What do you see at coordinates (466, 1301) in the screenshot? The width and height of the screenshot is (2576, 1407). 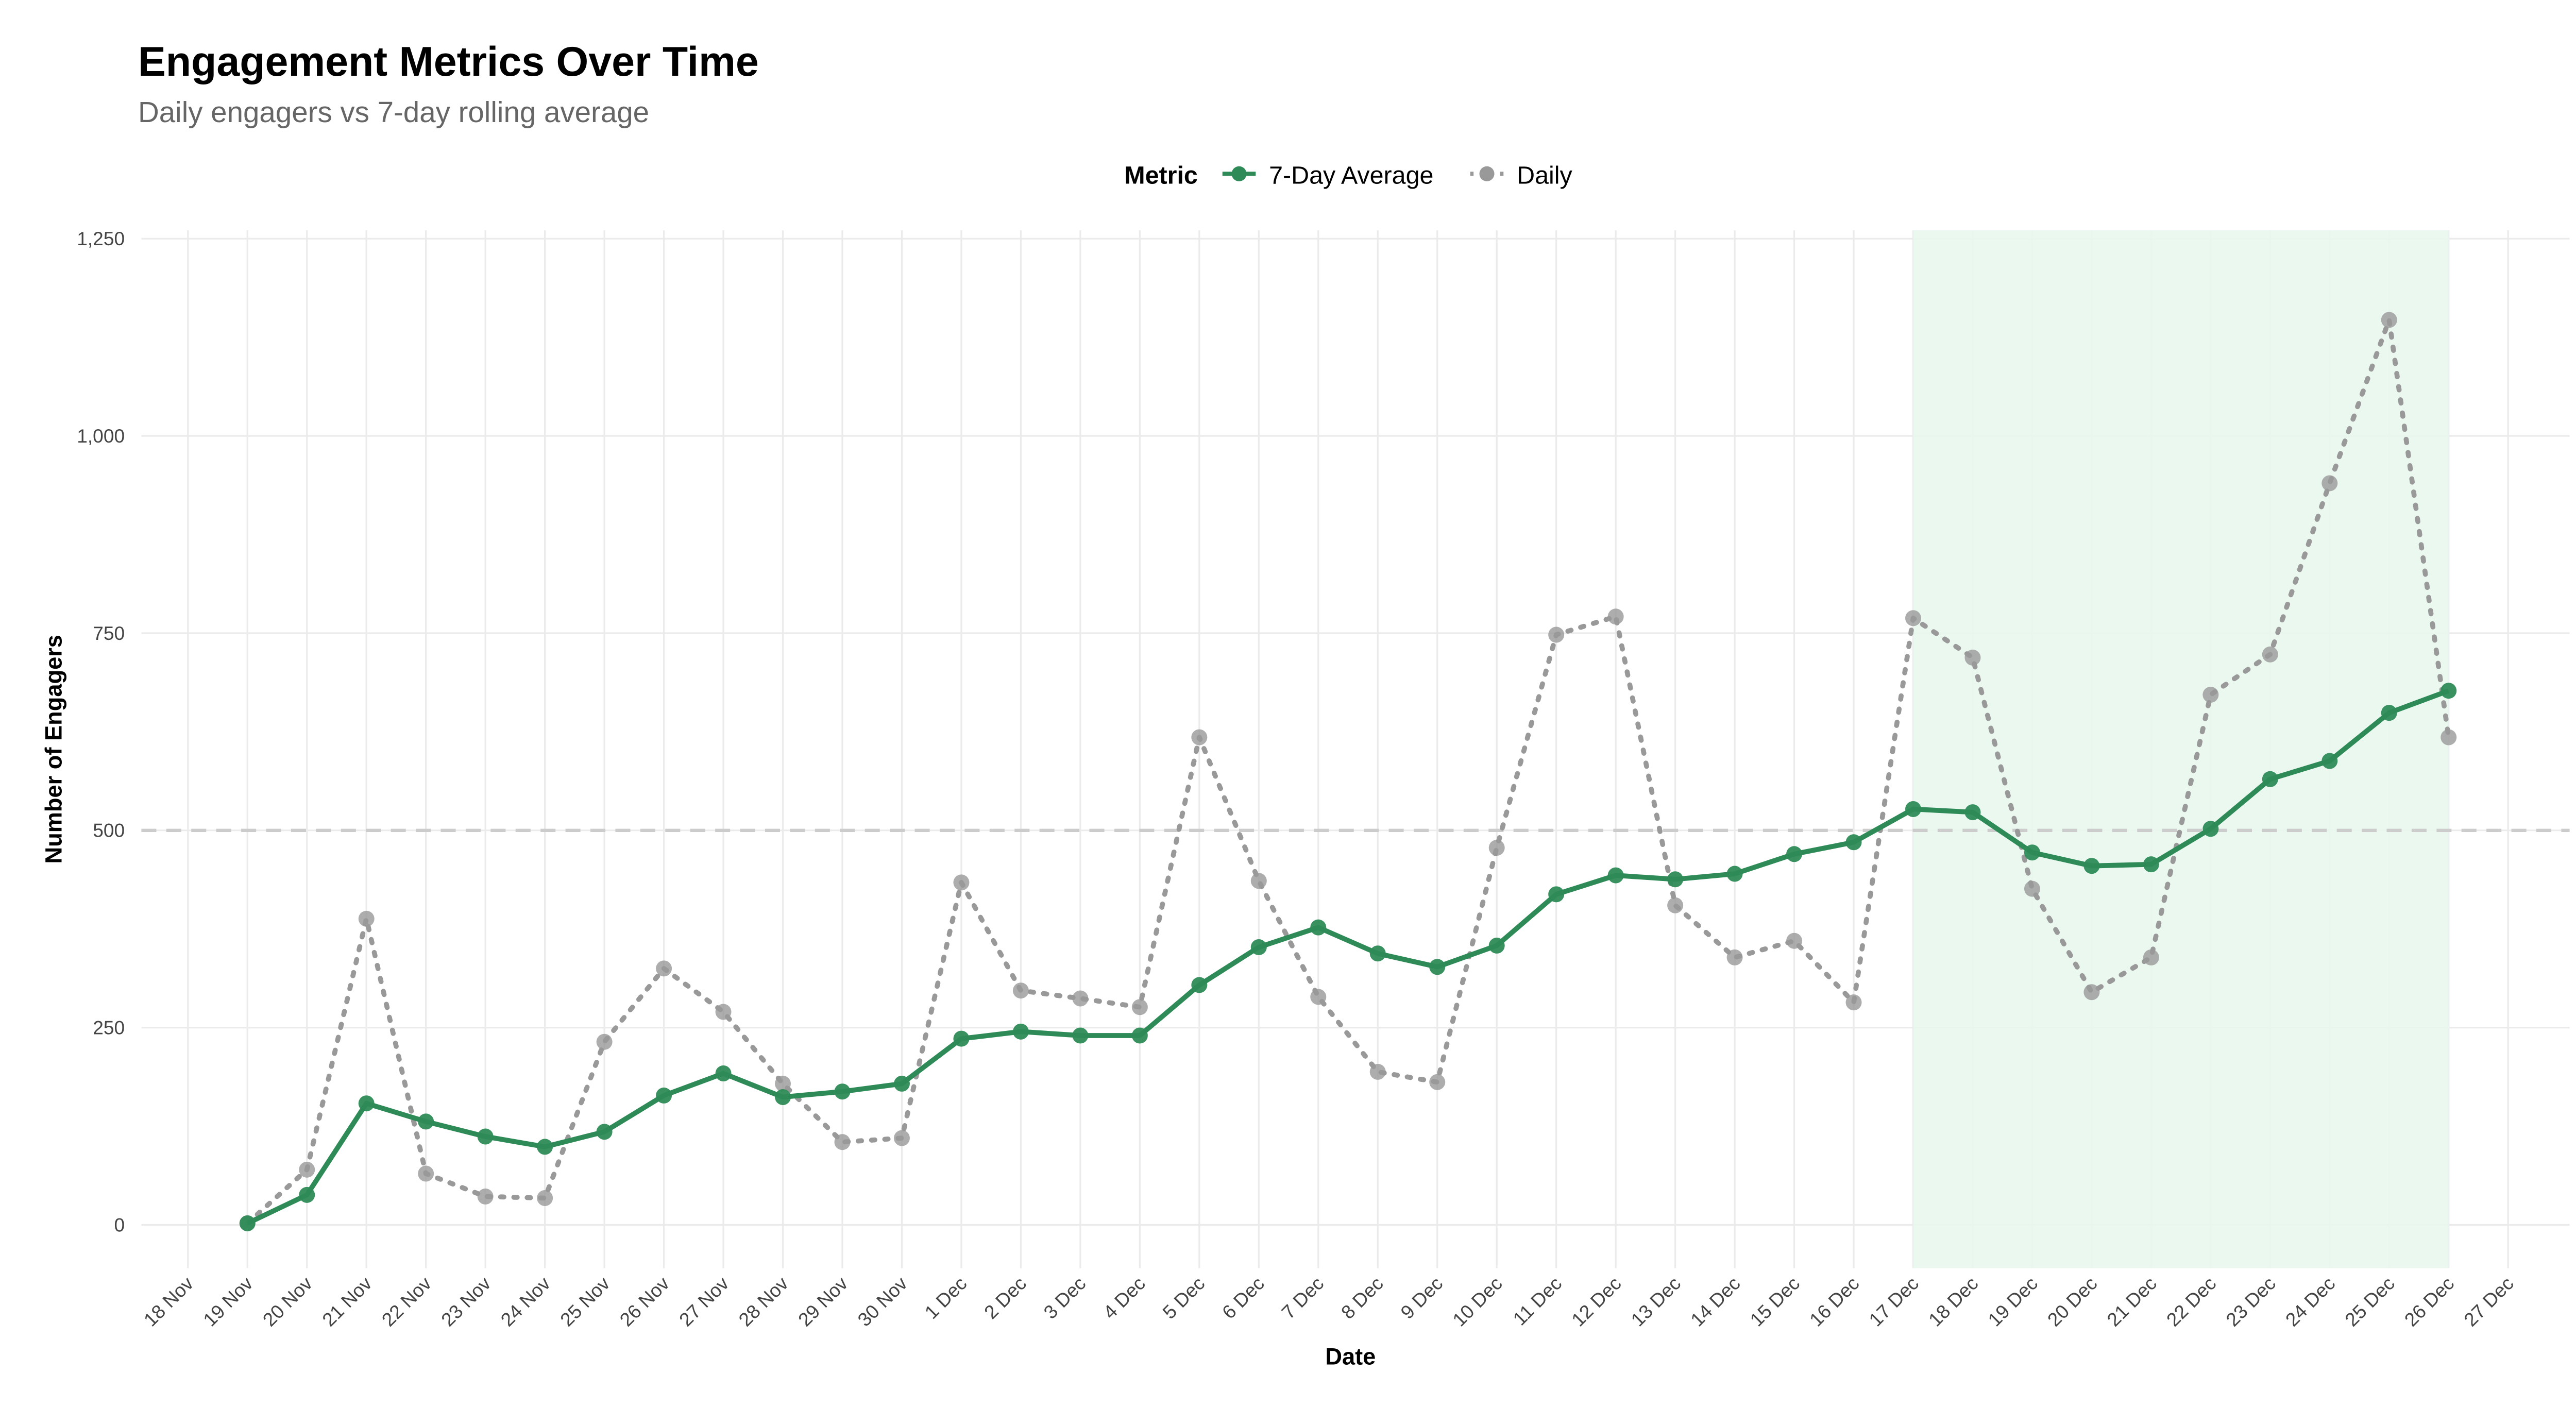 I see `x-tick-label: 23 Nov` at bounding box center [466, 1301].